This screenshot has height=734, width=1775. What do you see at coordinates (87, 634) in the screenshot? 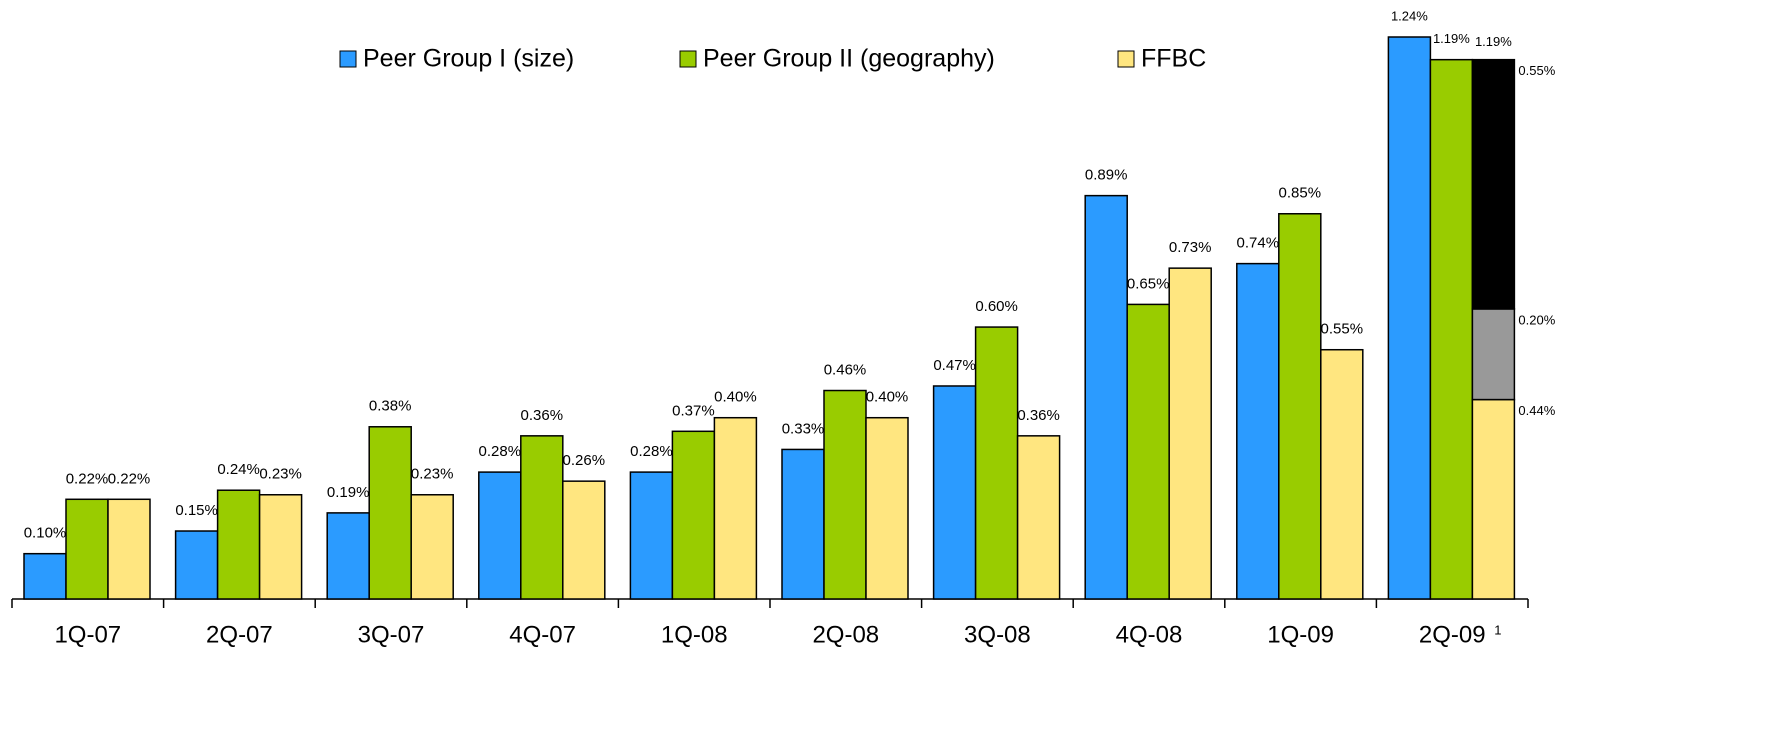
I see `x-tick-label: 1Q-07` at bounding box center [87, 634].